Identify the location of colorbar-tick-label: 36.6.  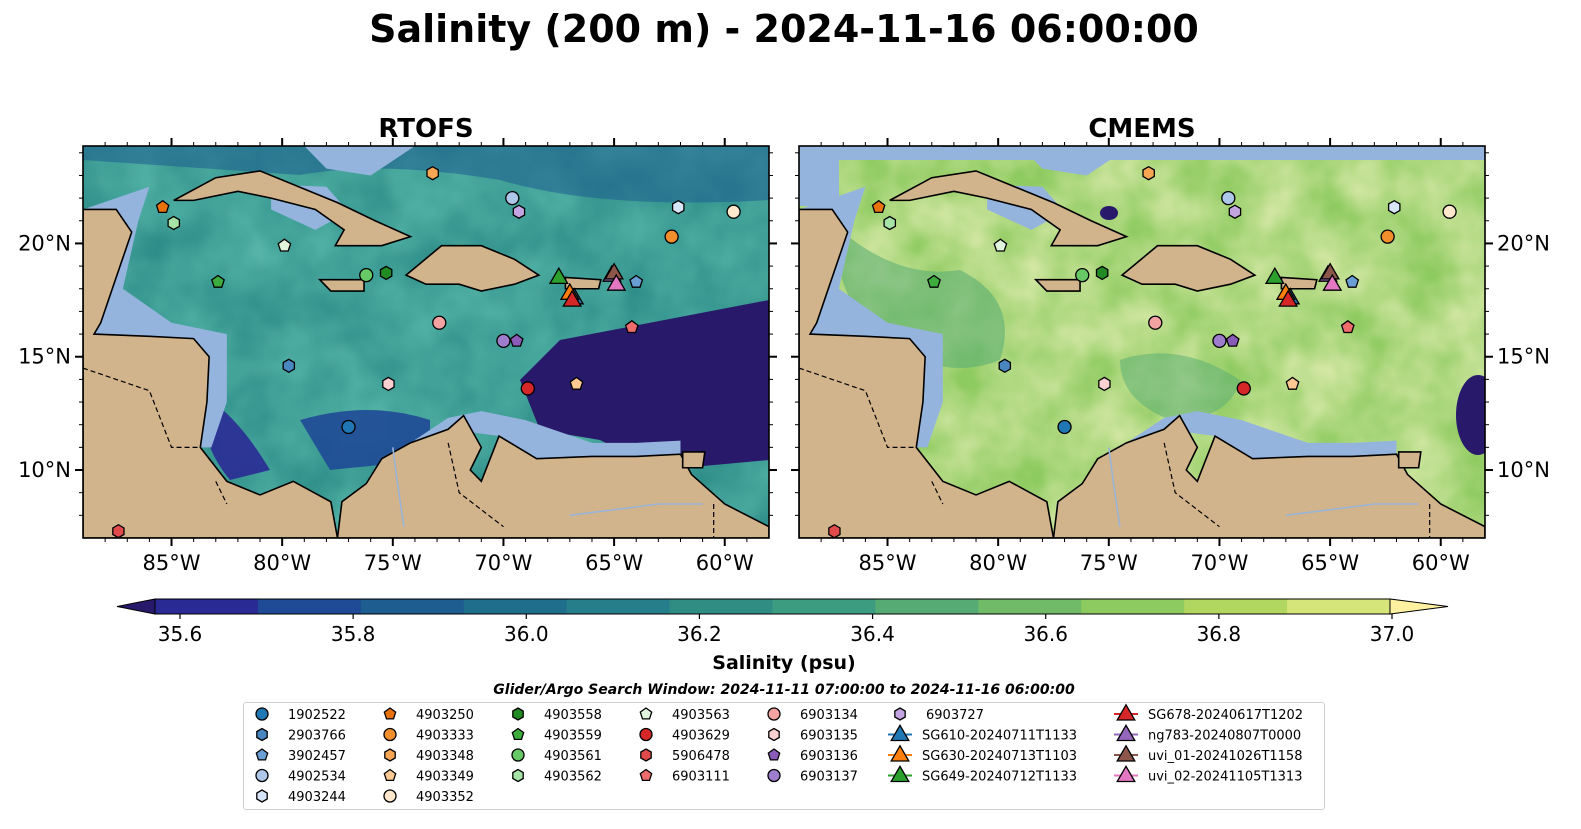
(1045, 634).